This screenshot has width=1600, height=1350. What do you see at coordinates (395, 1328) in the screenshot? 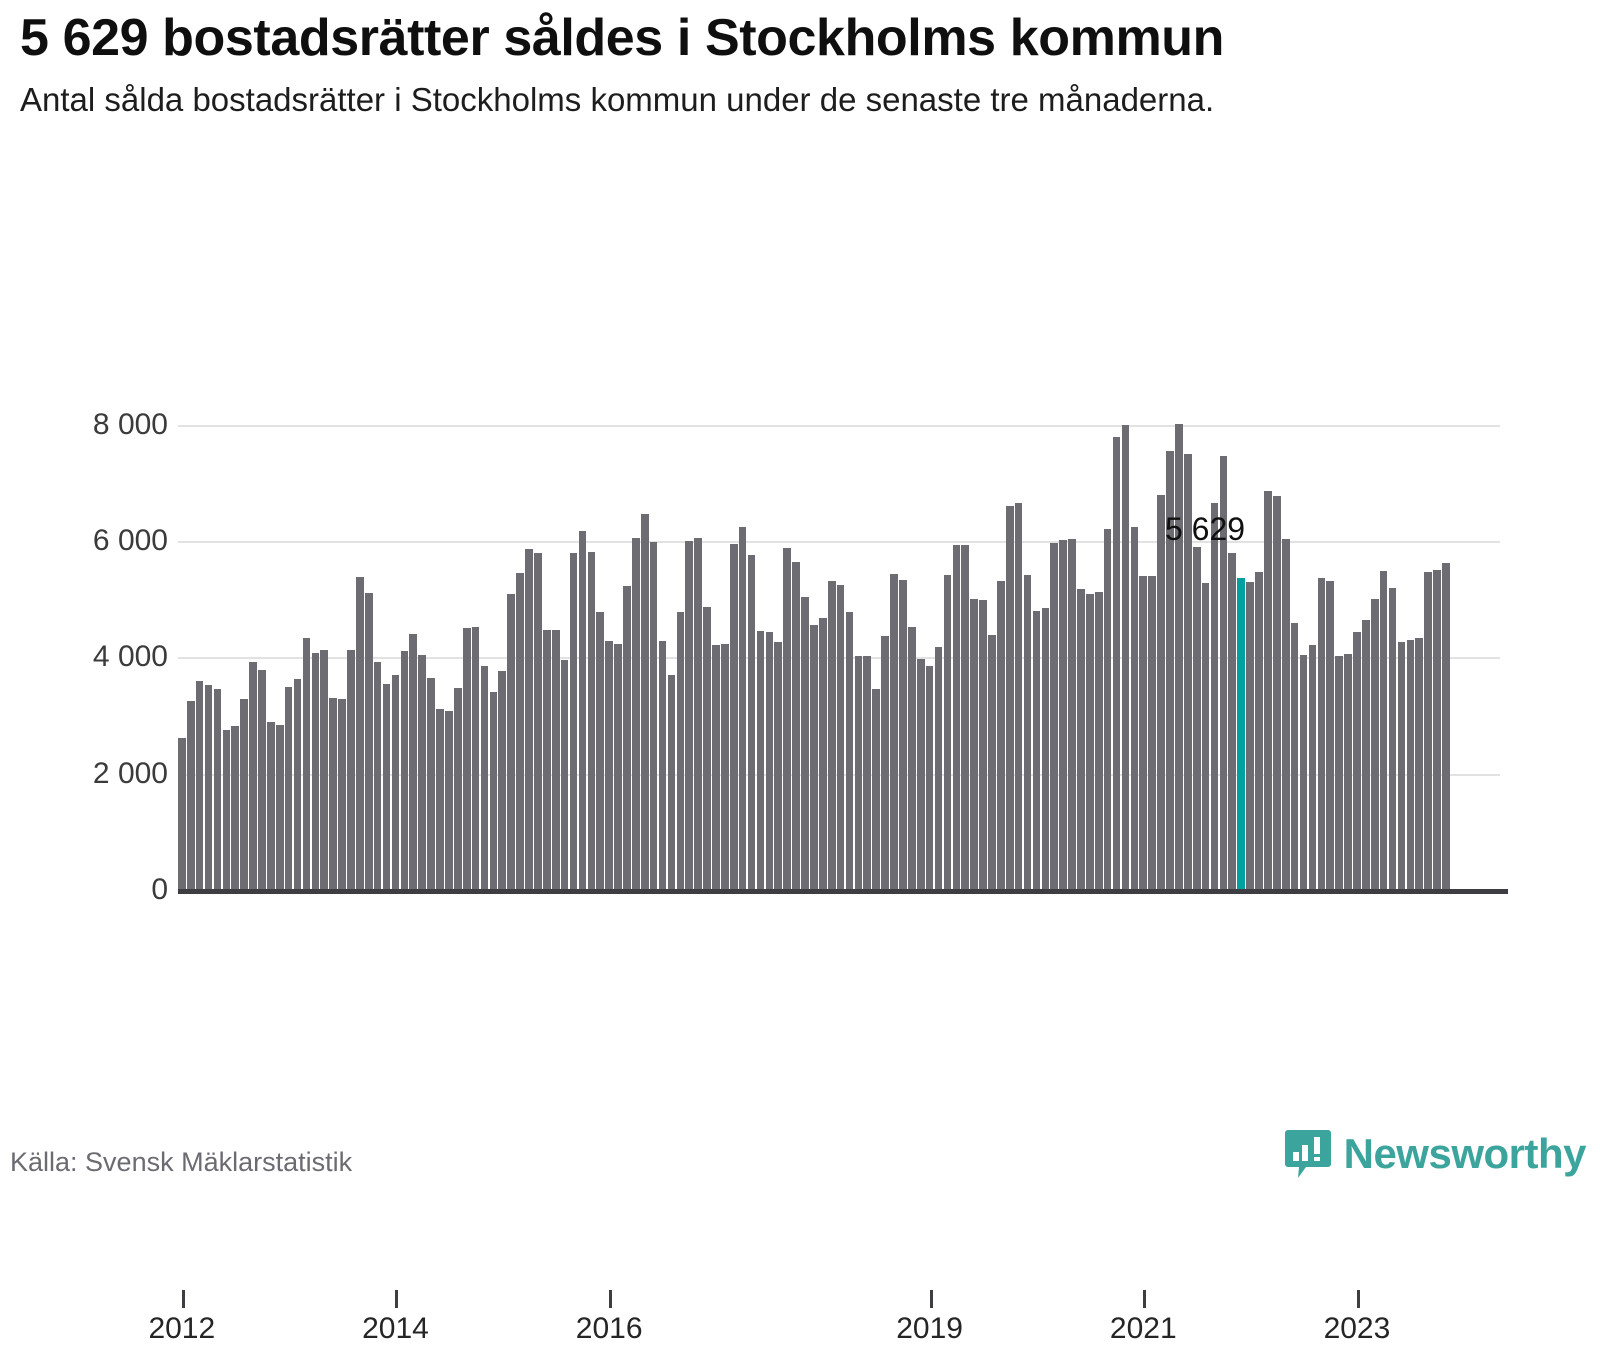
I see `x-axis-tick-label: 2014` at bounding box center [395, 1328].